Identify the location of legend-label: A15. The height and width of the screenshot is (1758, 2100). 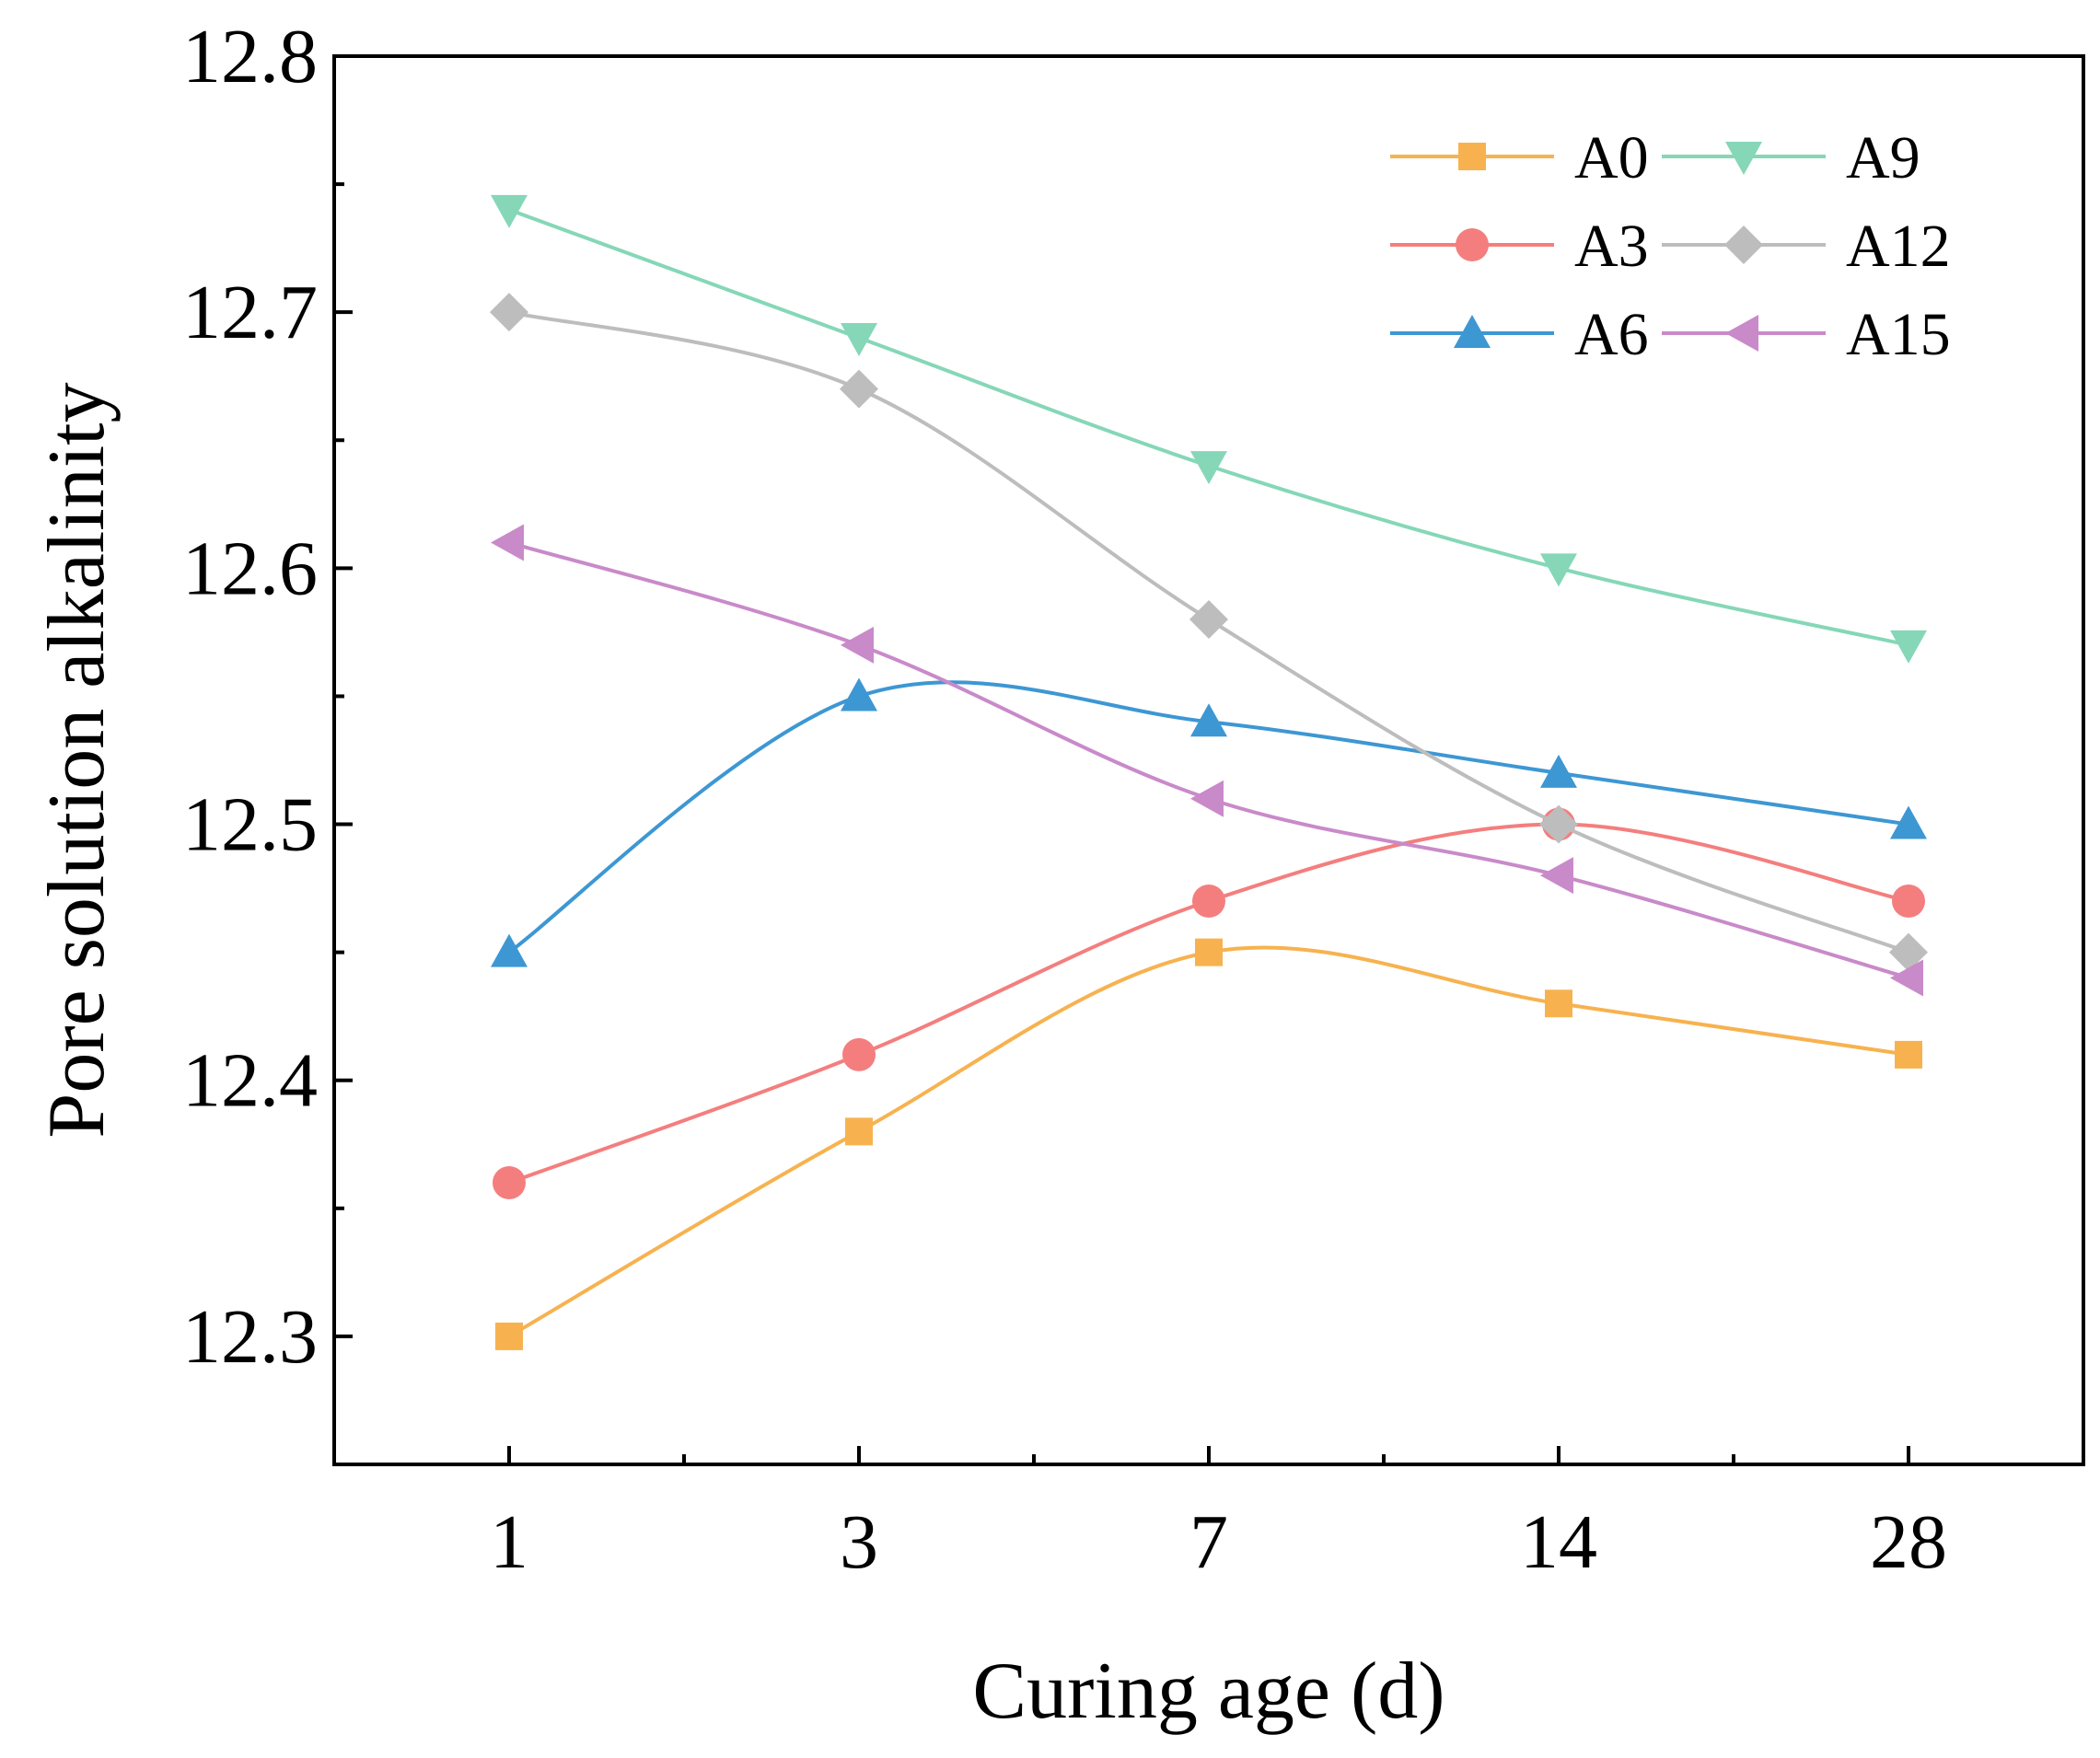
(1898, 334).